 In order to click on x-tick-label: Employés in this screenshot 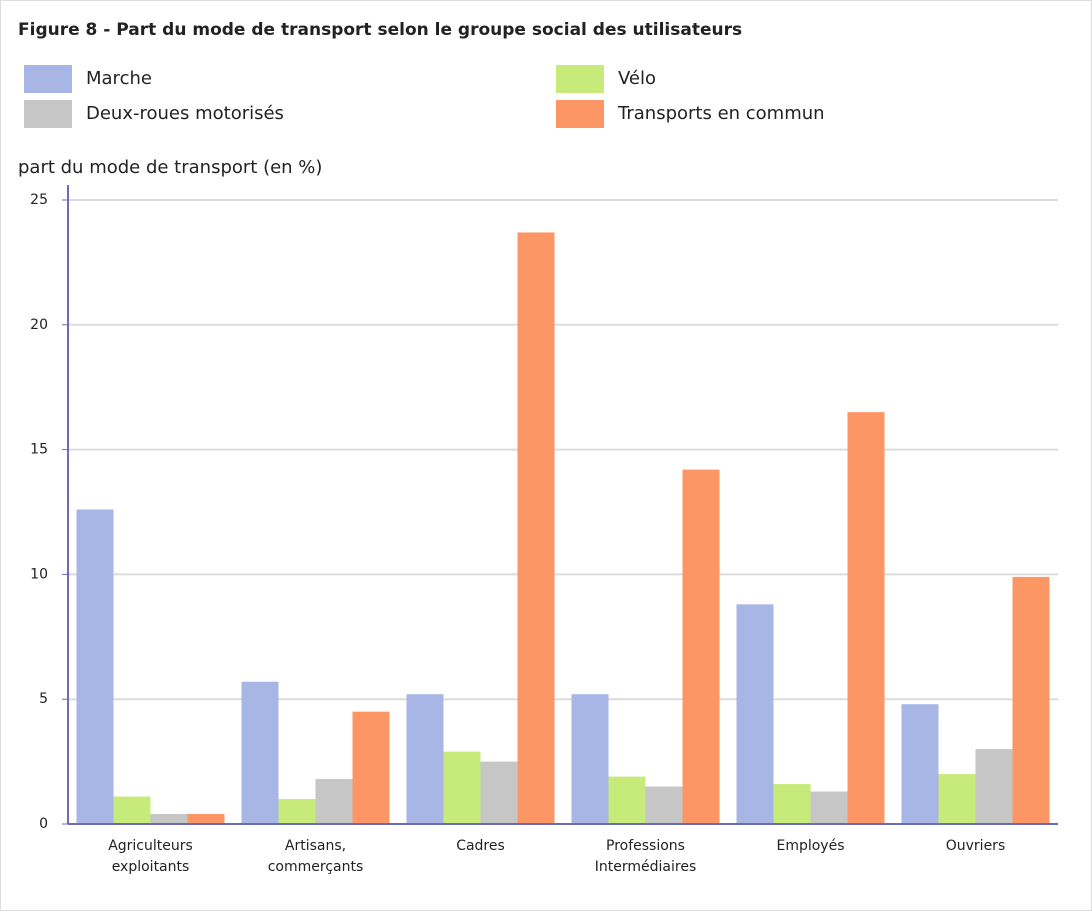, I will do `click(810, 846)`.